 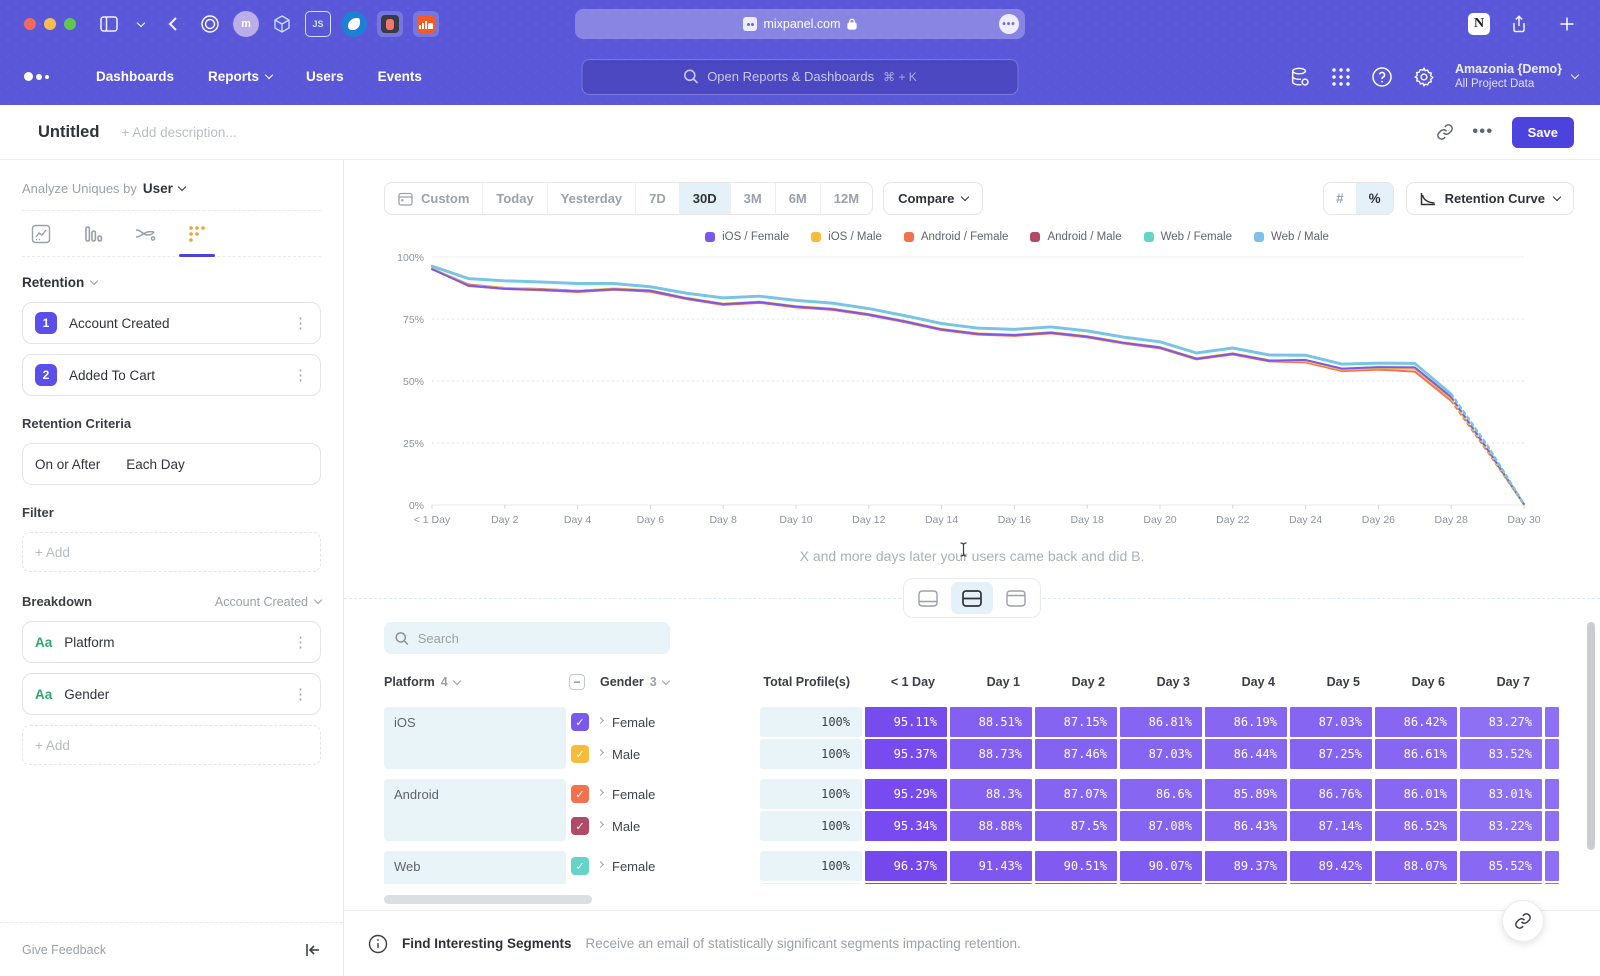 What do you see at coordinates (488, 899) in the screenshot?
I see `horizontal-scrollbar` at bounding box center [488, 899].